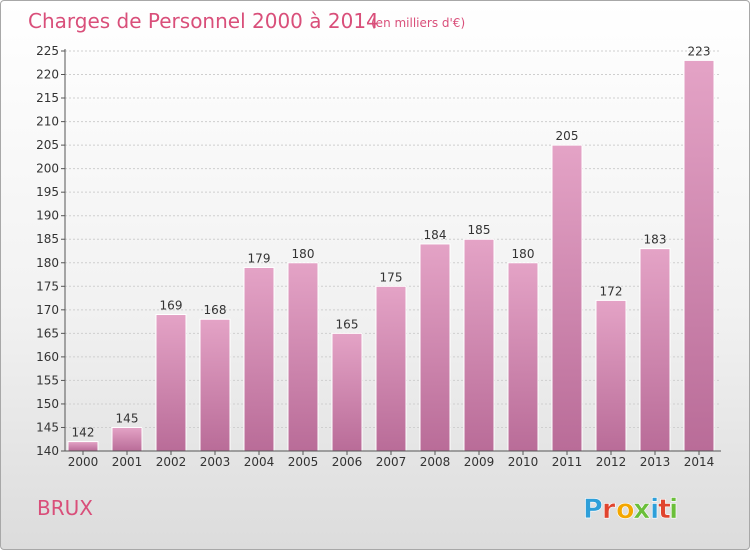 This screenshot has height=550, width=750. I want to click on data-label: 223, so click(699, 51).